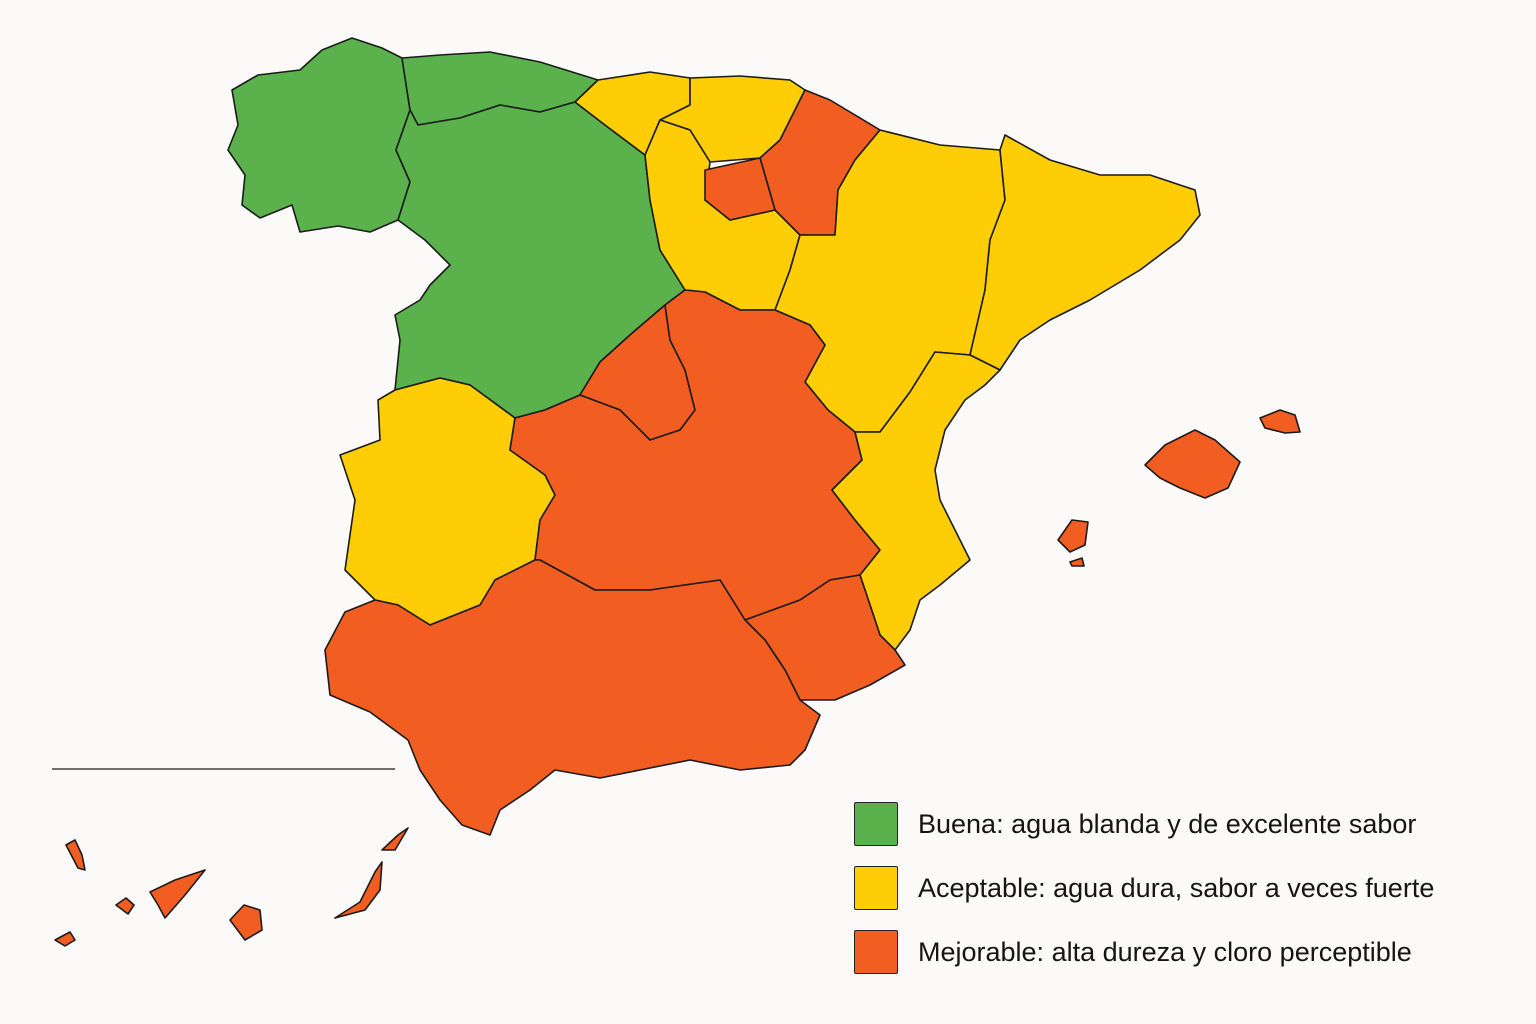 The width and height of the screenshot is (1536, 1024). What do you see at coordinates (75, 855) in the screenshot?
I see `region-la-palma` at bounding box center [75, 855].